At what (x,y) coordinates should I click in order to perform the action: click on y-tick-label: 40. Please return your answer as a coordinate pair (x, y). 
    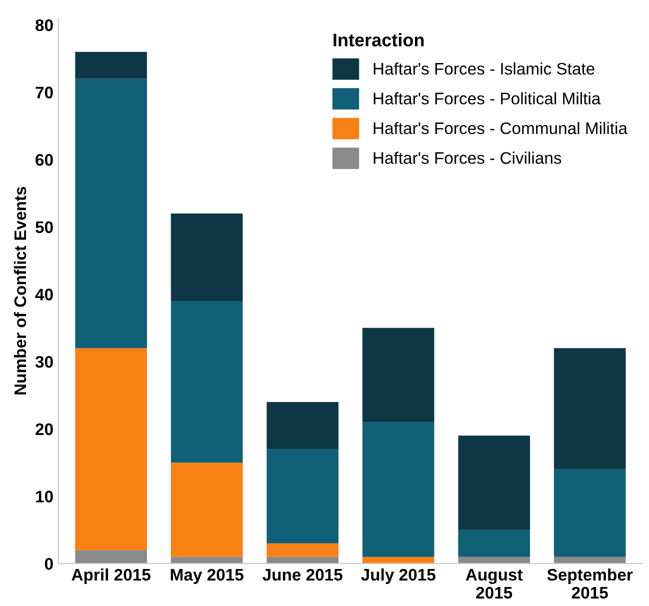
    Looking at the image, I should click on (44, 294).